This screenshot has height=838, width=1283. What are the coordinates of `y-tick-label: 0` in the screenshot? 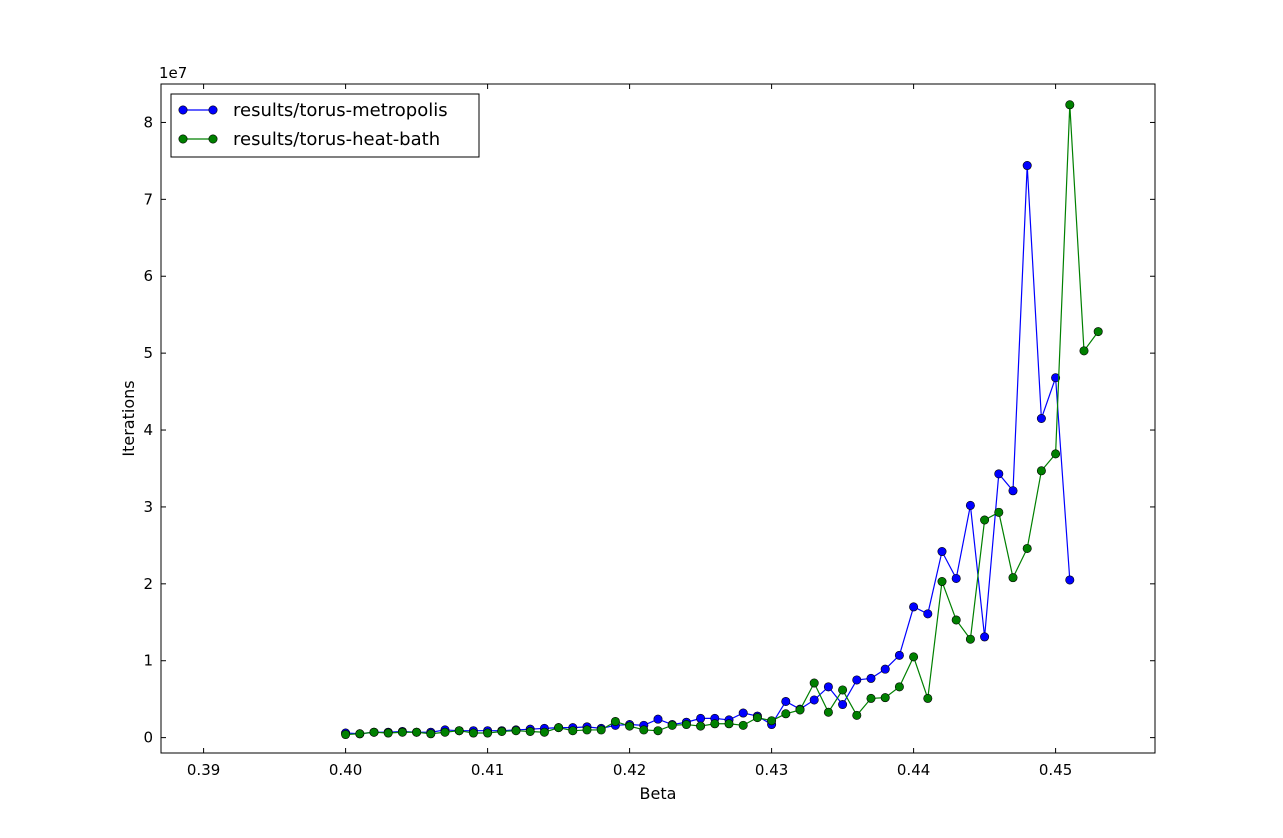 It's located at (148, 738).